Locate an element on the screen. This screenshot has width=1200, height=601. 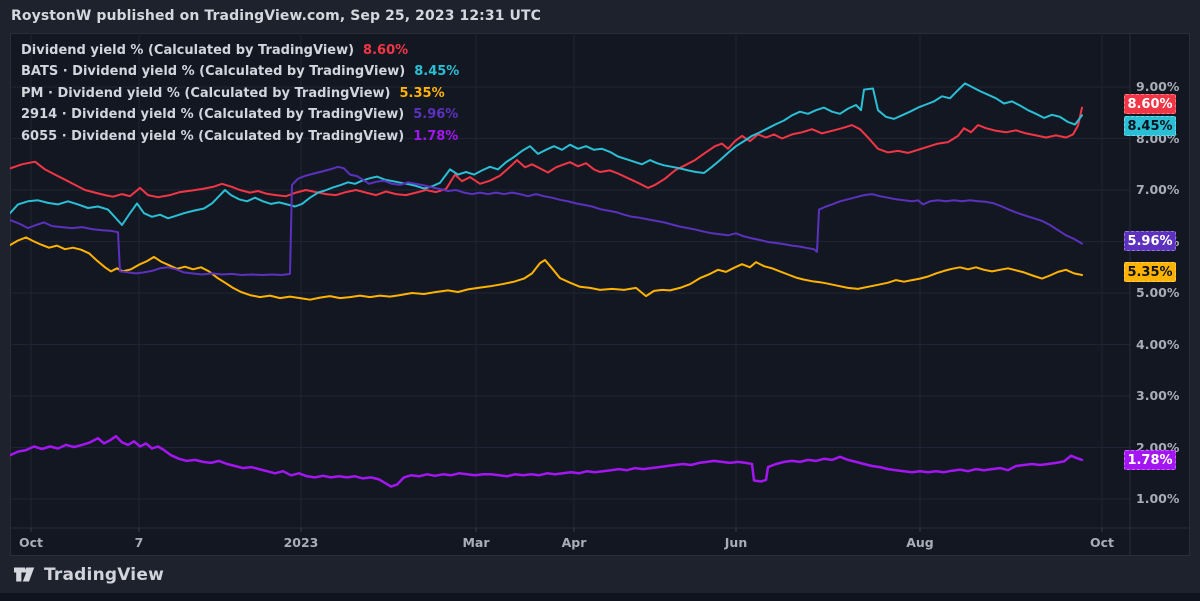
y-axis-tick-label: 5.00% is located at coordinates (1158, 292).